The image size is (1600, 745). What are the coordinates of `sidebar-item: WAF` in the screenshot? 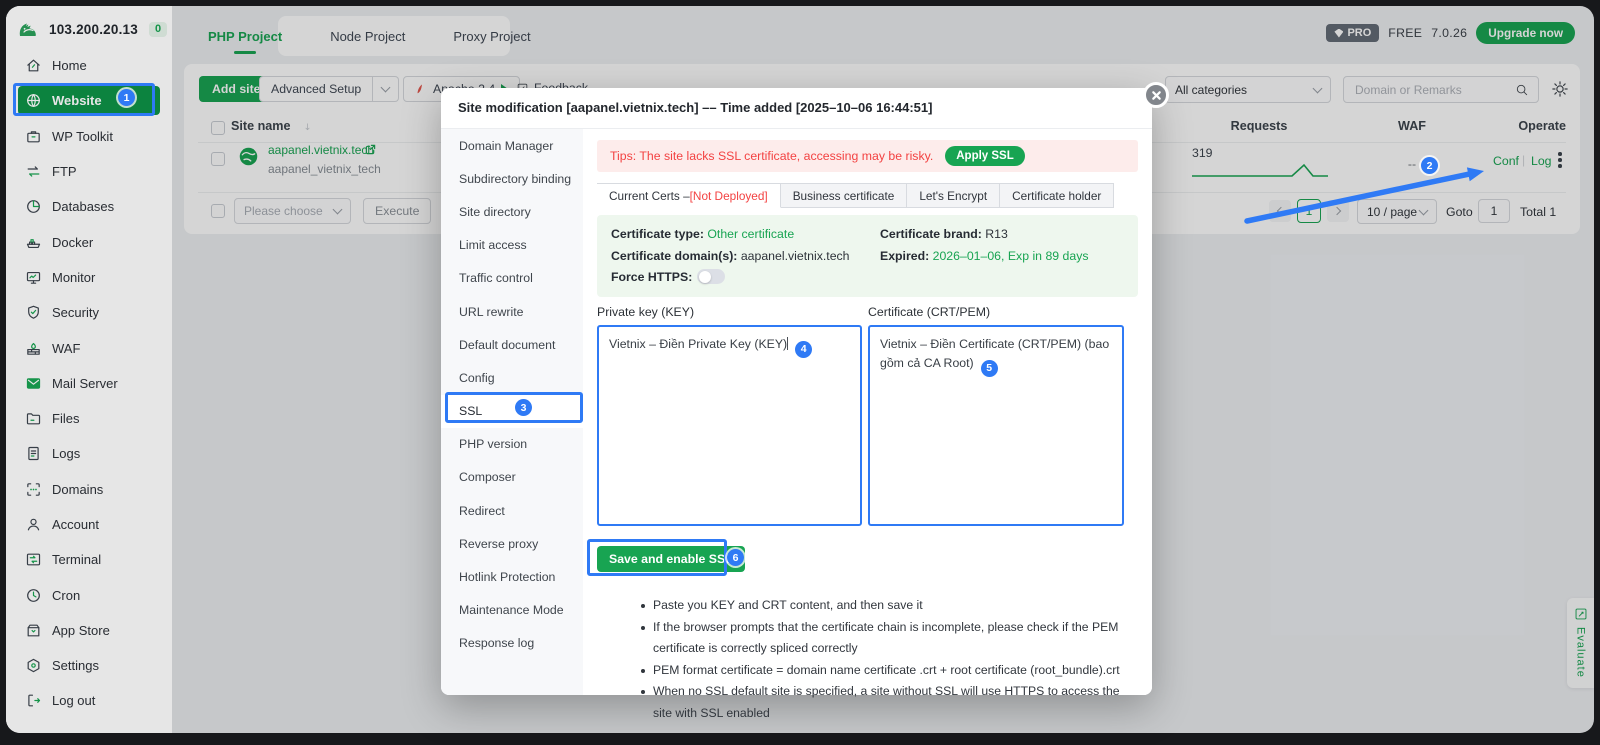 It's located at (89, 347).